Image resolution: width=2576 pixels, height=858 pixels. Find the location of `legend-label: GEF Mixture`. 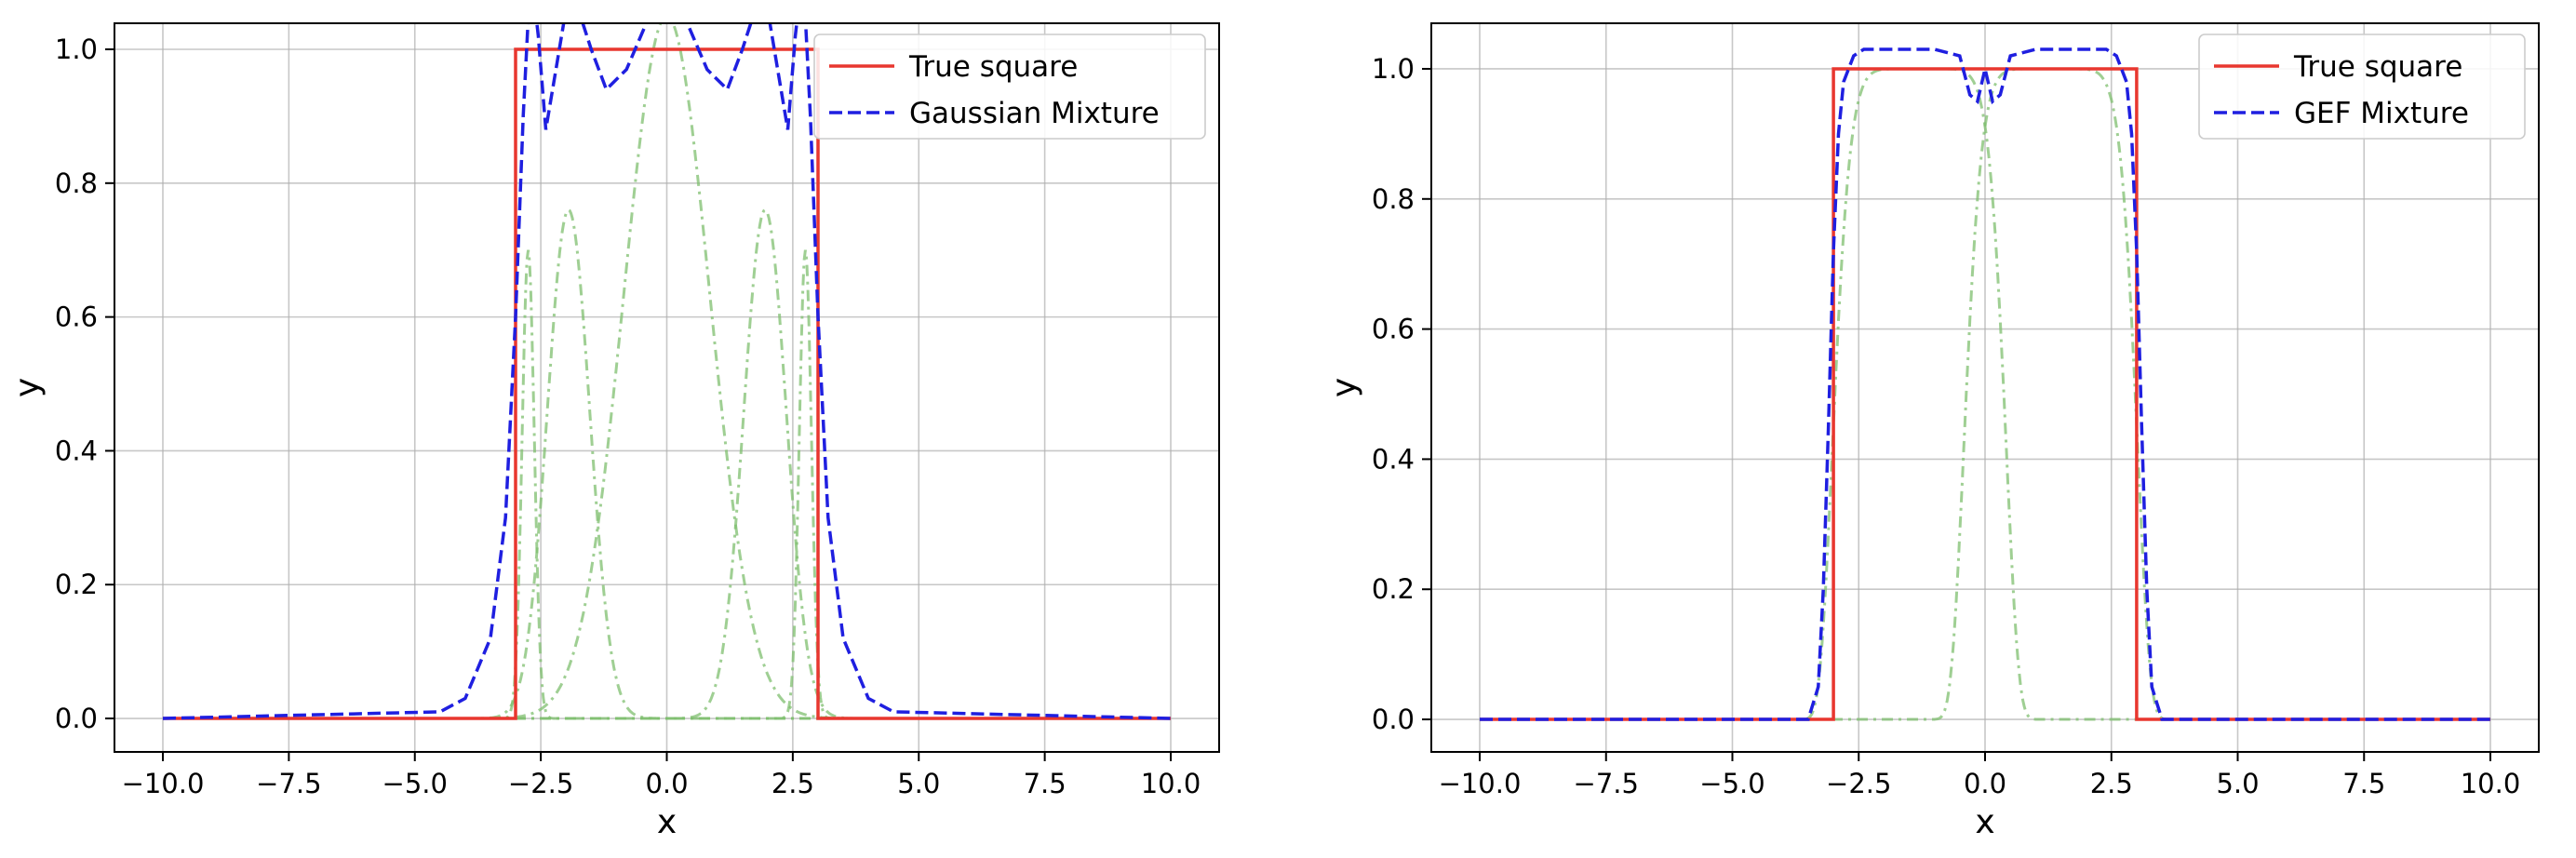

legend-label: GEF Mixture is located at coordinates (2381, 113).